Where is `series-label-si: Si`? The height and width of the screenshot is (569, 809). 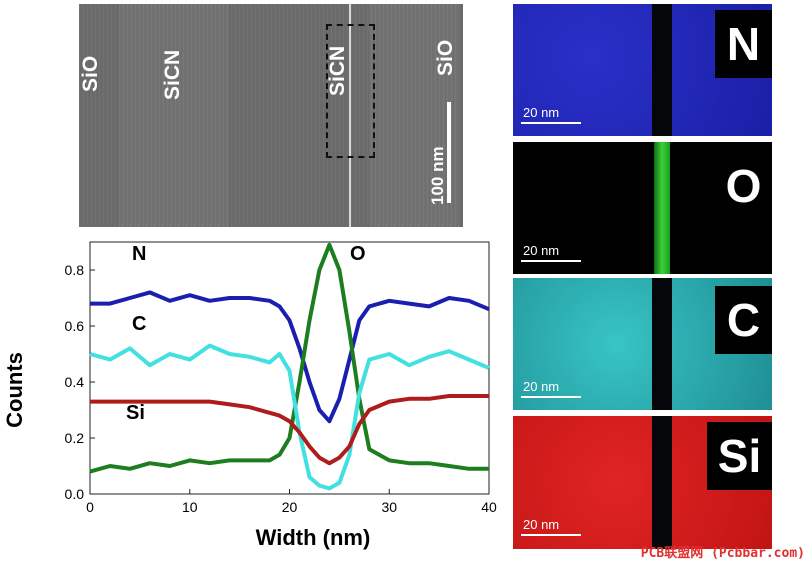
series-label-si: Si is located at coordinates (135, 413).